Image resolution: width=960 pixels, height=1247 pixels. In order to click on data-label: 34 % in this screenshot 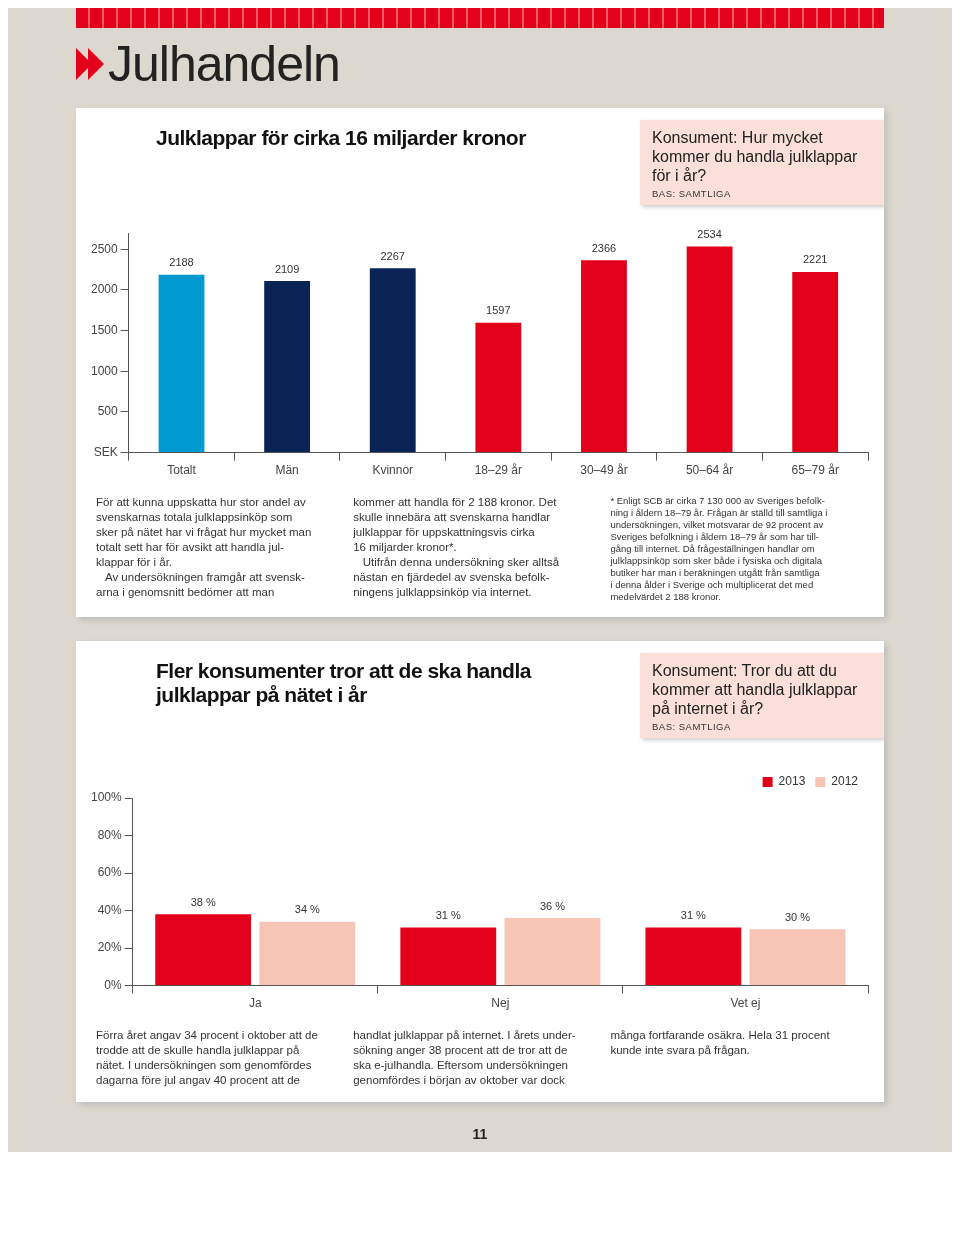, I will do `click(307, 909)`.